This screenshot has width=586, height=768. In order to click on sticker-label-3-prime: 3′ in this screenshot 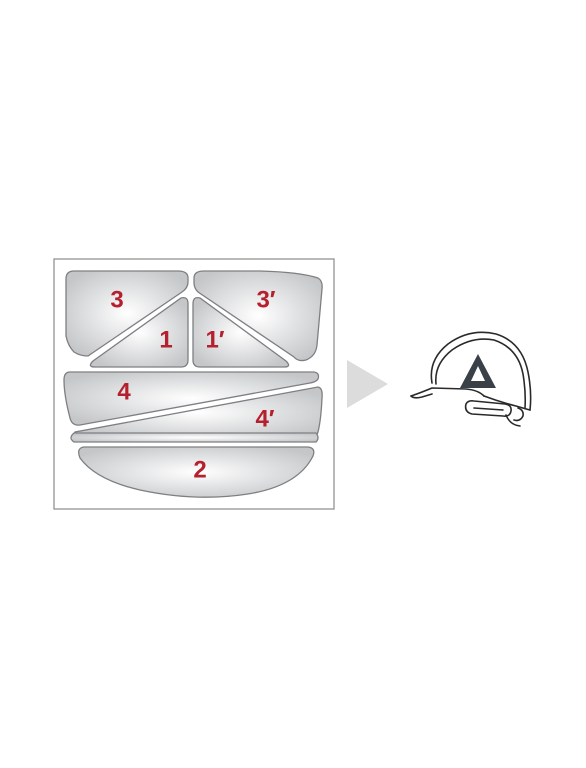, I will do `click(265, 299)`.